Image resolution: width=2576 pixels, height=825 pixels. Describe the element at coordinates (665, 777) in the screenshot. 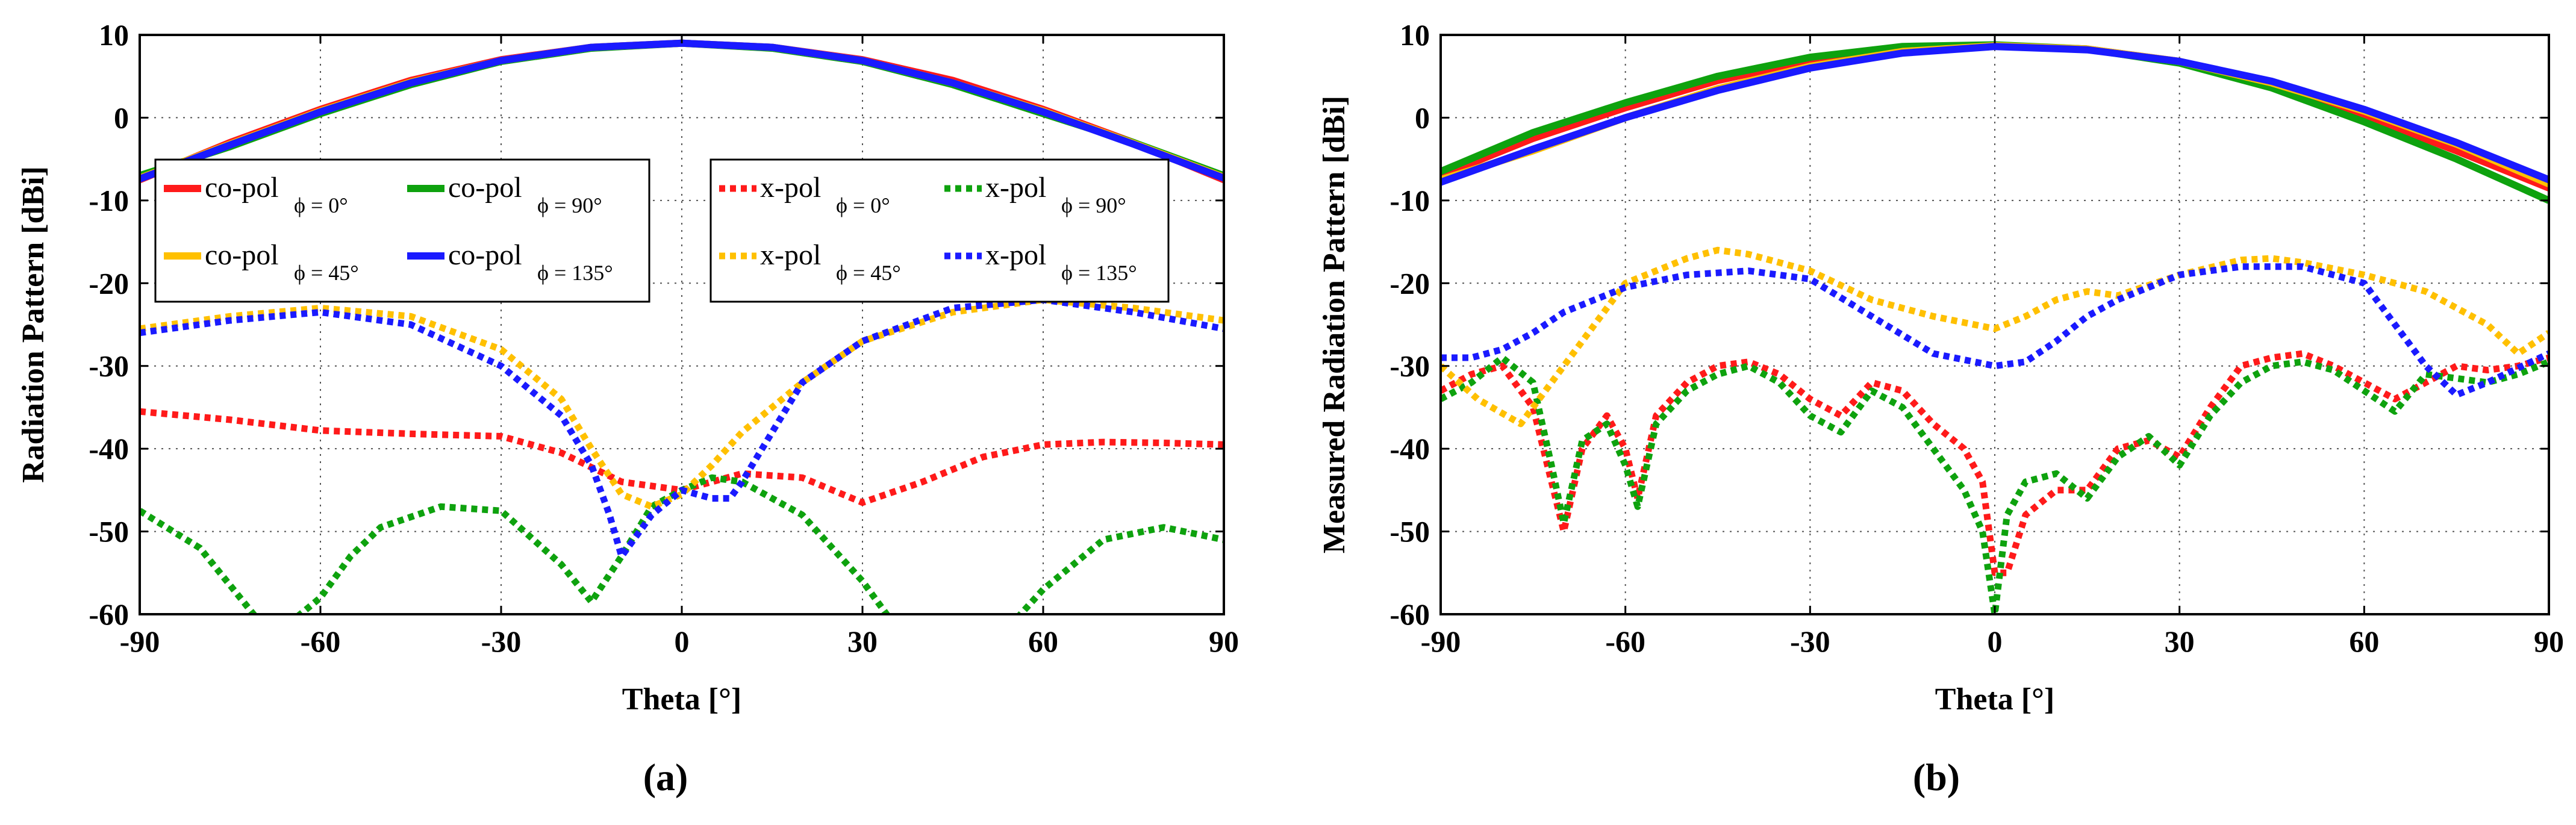

I see `caption-a: (a)` at that location.